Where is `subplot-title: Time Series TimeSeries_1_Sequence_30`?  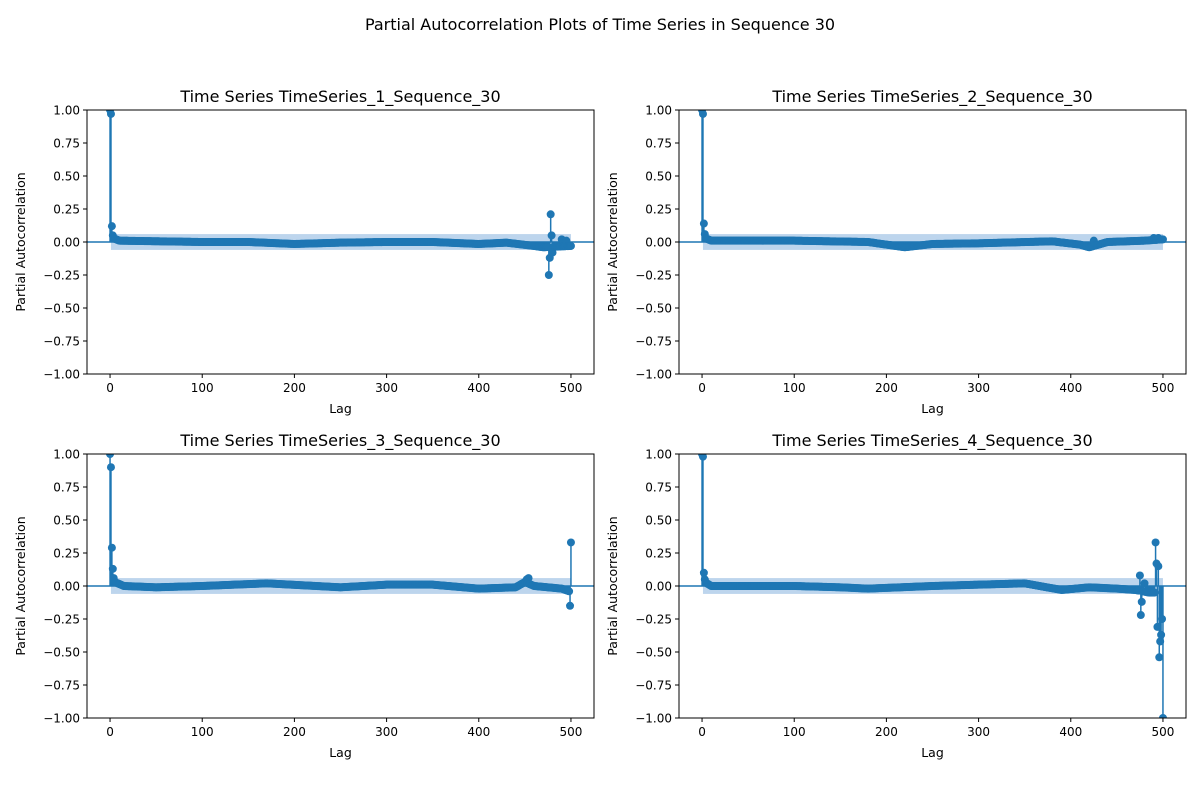 subplot-title: Time Series TimeSeries_1_Sequence_30 is located at coordinates (339, 97).